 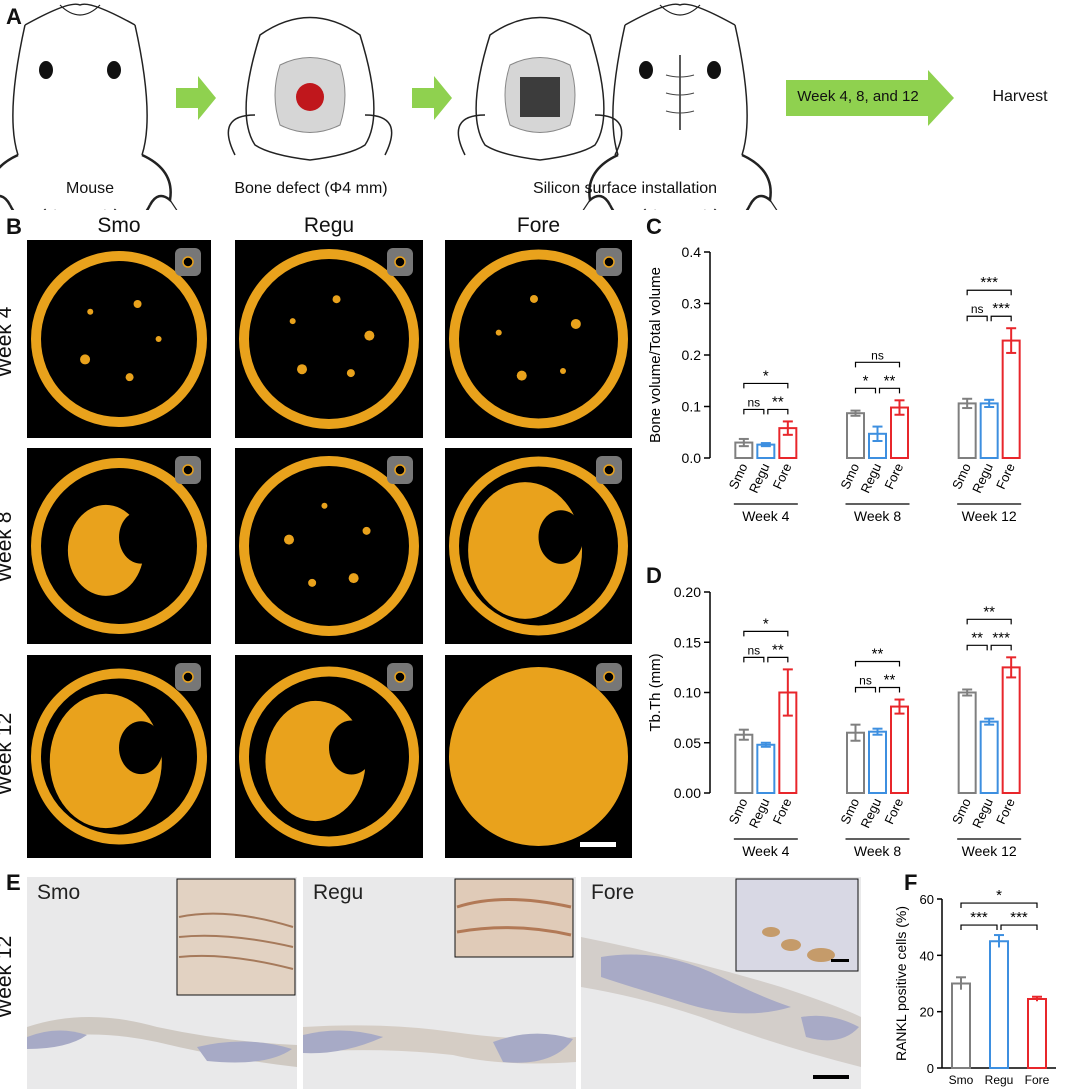 What do you see at coordinates (1020, 96) in the screenshot?
I see `harvest-label: Harvest` at bounding box center [1020, 96].